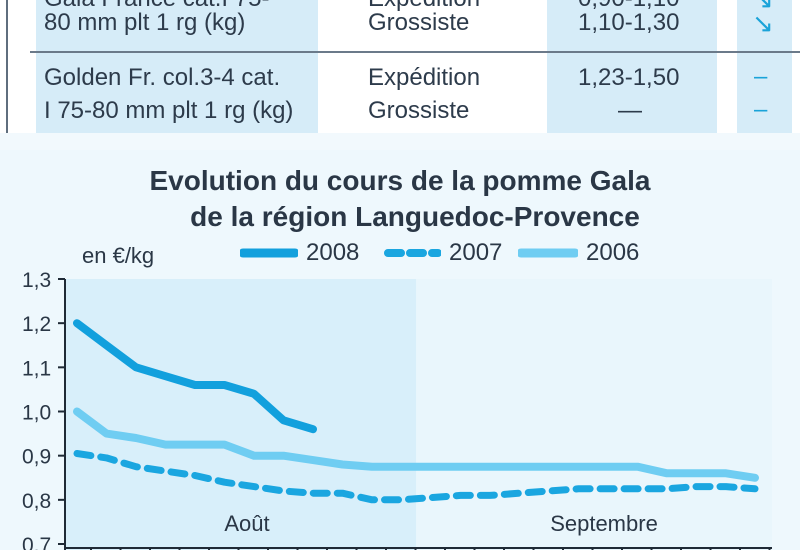 The image size is (800, 550). I want to click on row2-stage-line2: Grossiste, so click(419, 110).